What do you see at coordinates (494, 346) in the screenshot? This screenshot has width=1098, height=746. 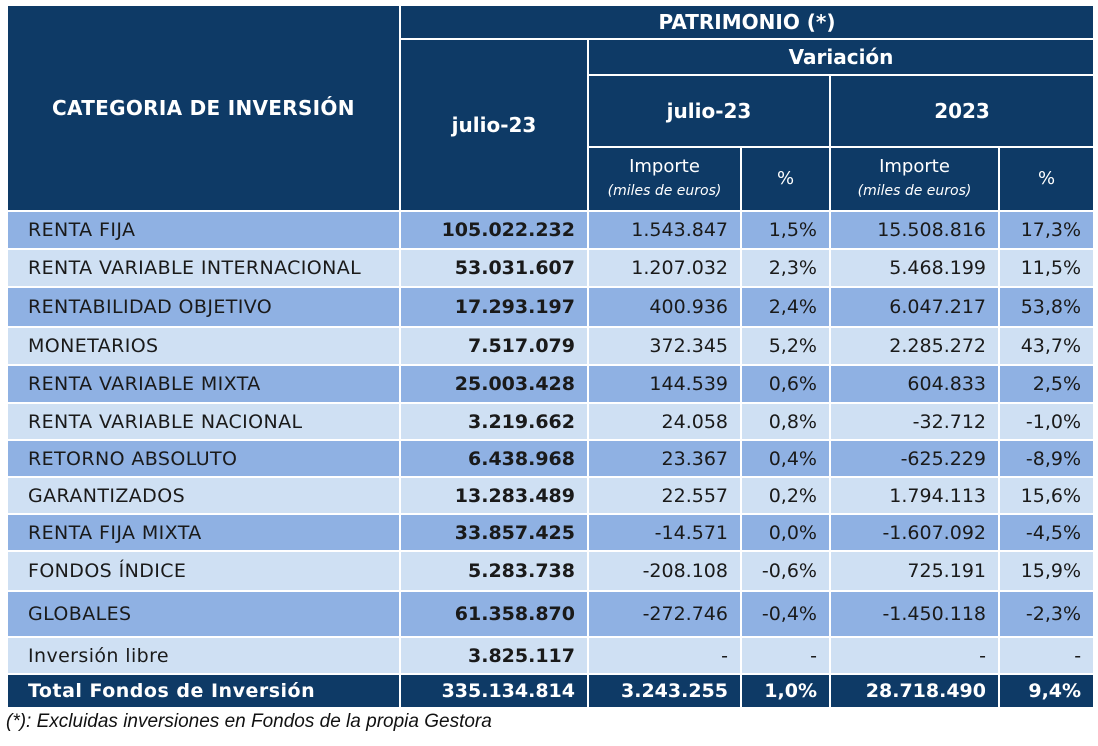 I see `patrimonio-value: 7.517.079` at bounding box center [494, 346].